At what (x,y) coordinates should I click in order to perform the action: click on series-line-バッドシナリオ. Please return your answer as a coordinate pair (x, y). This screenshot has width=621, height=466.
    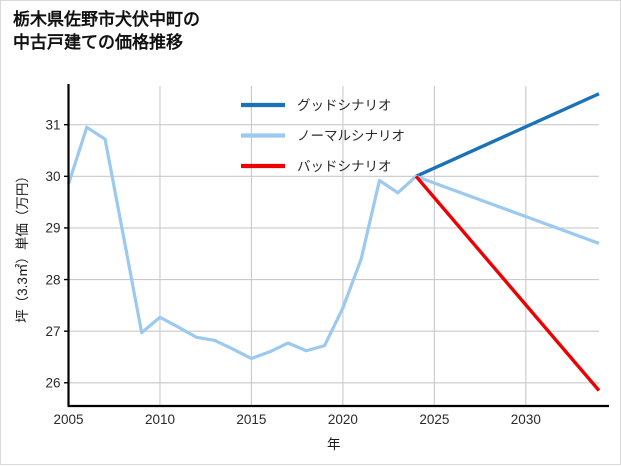
    Looking at the image, I should click on (507, 283).